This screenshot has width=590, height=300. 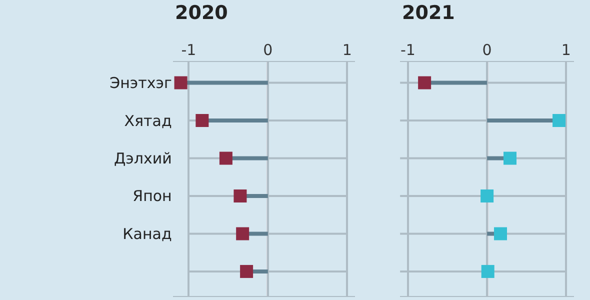 I want to click on y-tick-label: Энэтхэг, so click(x=141, y=83).